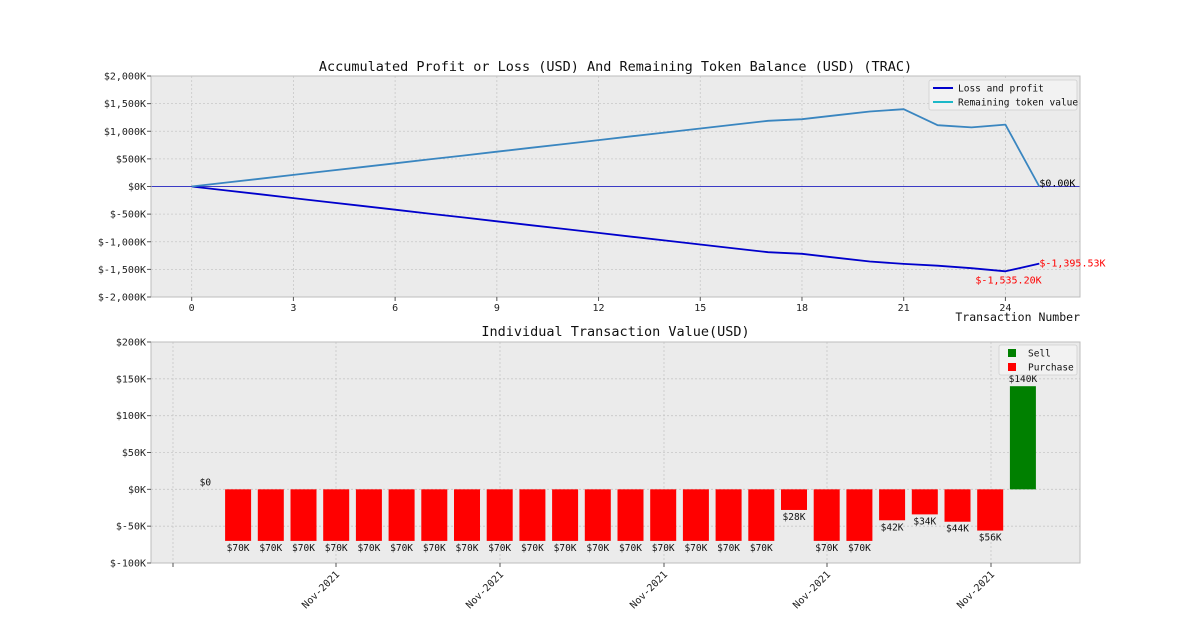 This screenshot has width=1200, height=632. Describe the element at coordinates (1051, 368) in the screenshot. I see `legend-label: Purchase` at that location.